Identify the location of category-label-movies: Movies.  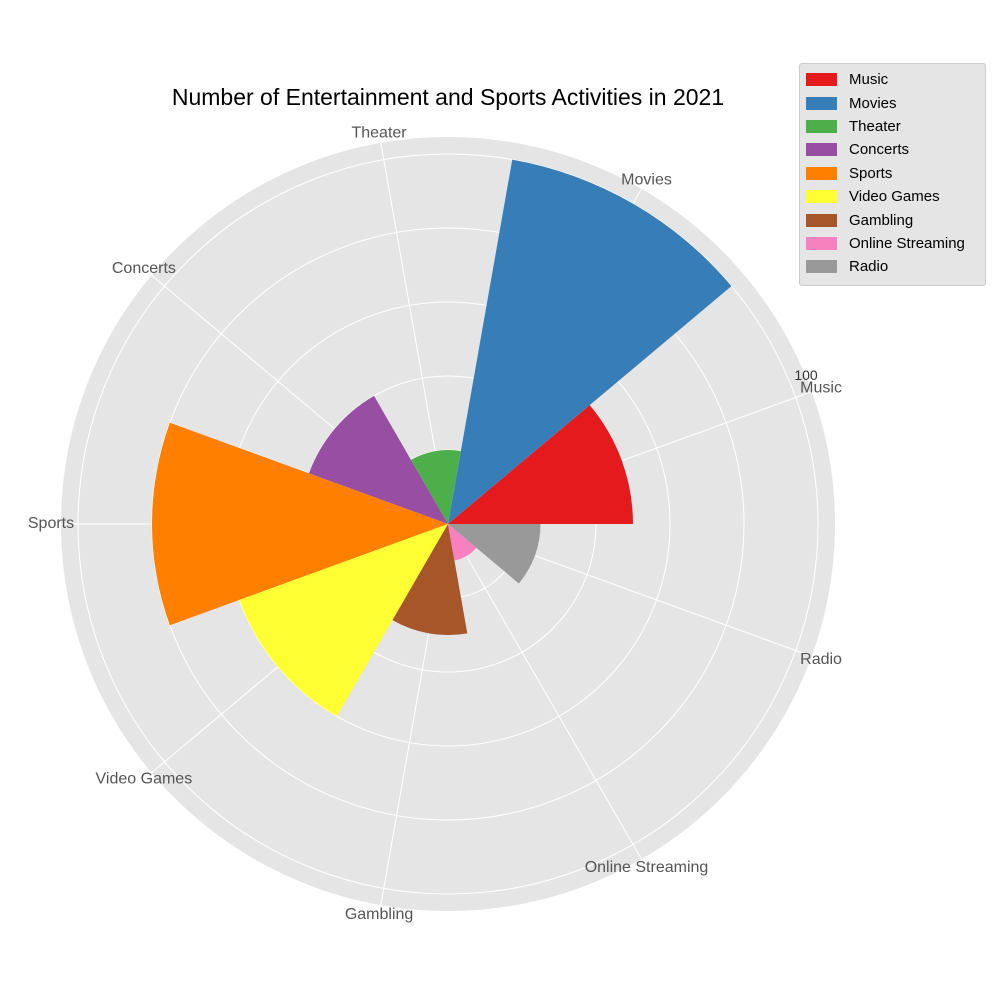
(646, 179).